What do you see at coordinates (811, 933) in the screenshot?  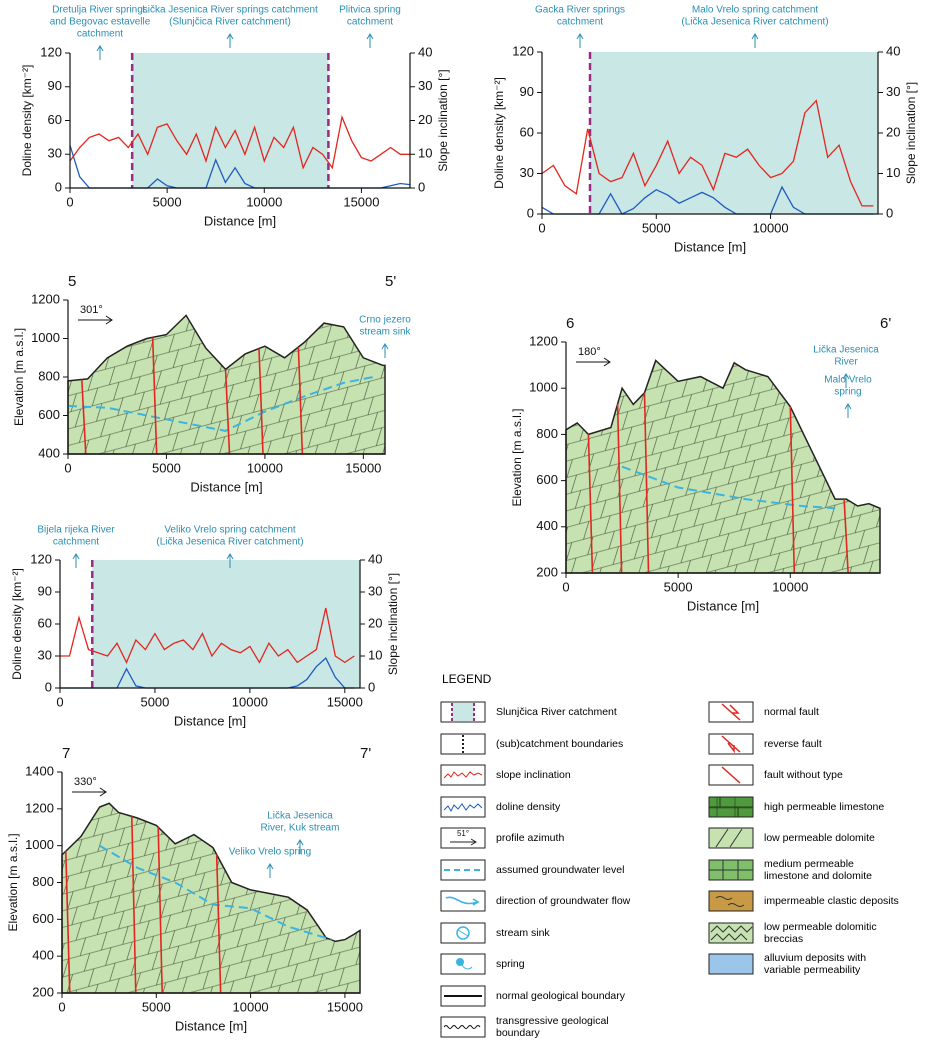 I see `legend-item: low permeable dolomitic breccias` at bounding box center [811, 933].